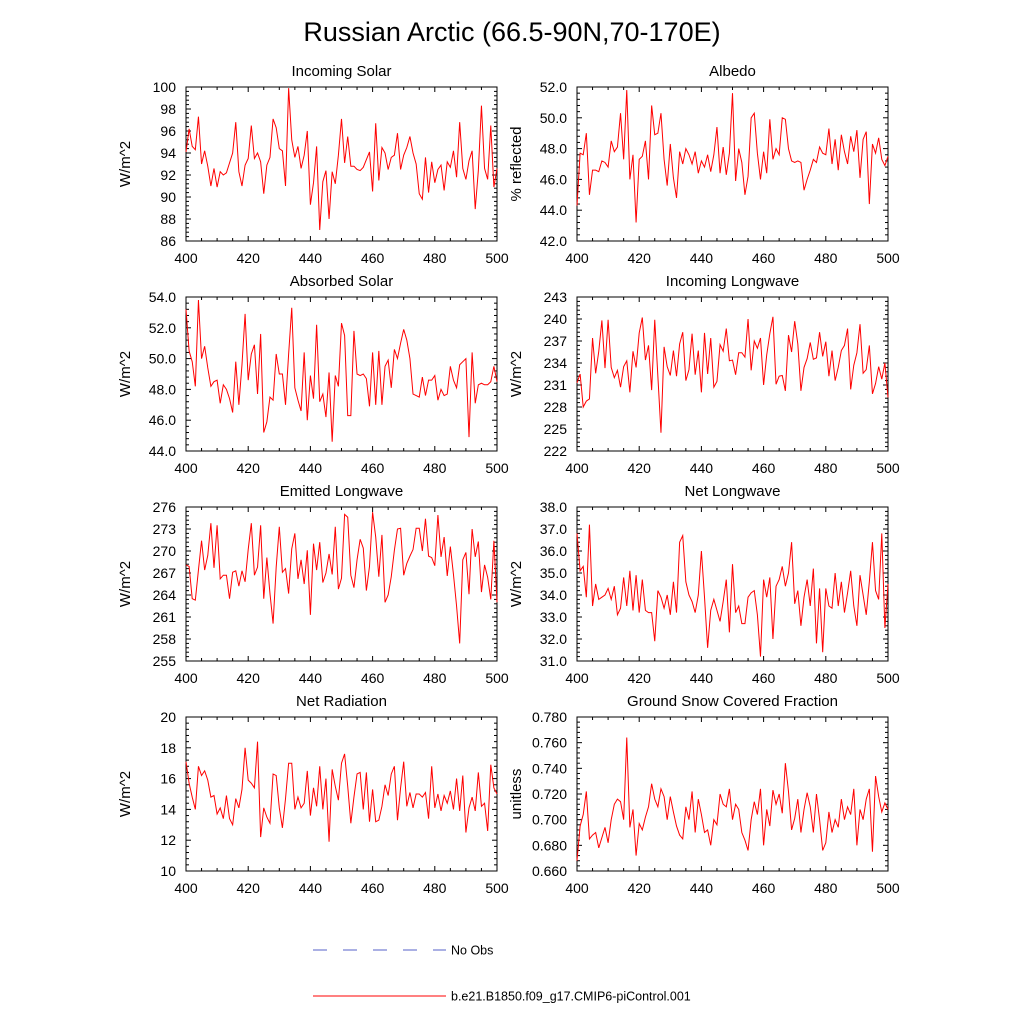 This screenshot has width=1024, height=1024. What do you see at coordinates (165, 639) in the screenshot?
I see `y-tick-label: 258` at bounding box center [165, 639].